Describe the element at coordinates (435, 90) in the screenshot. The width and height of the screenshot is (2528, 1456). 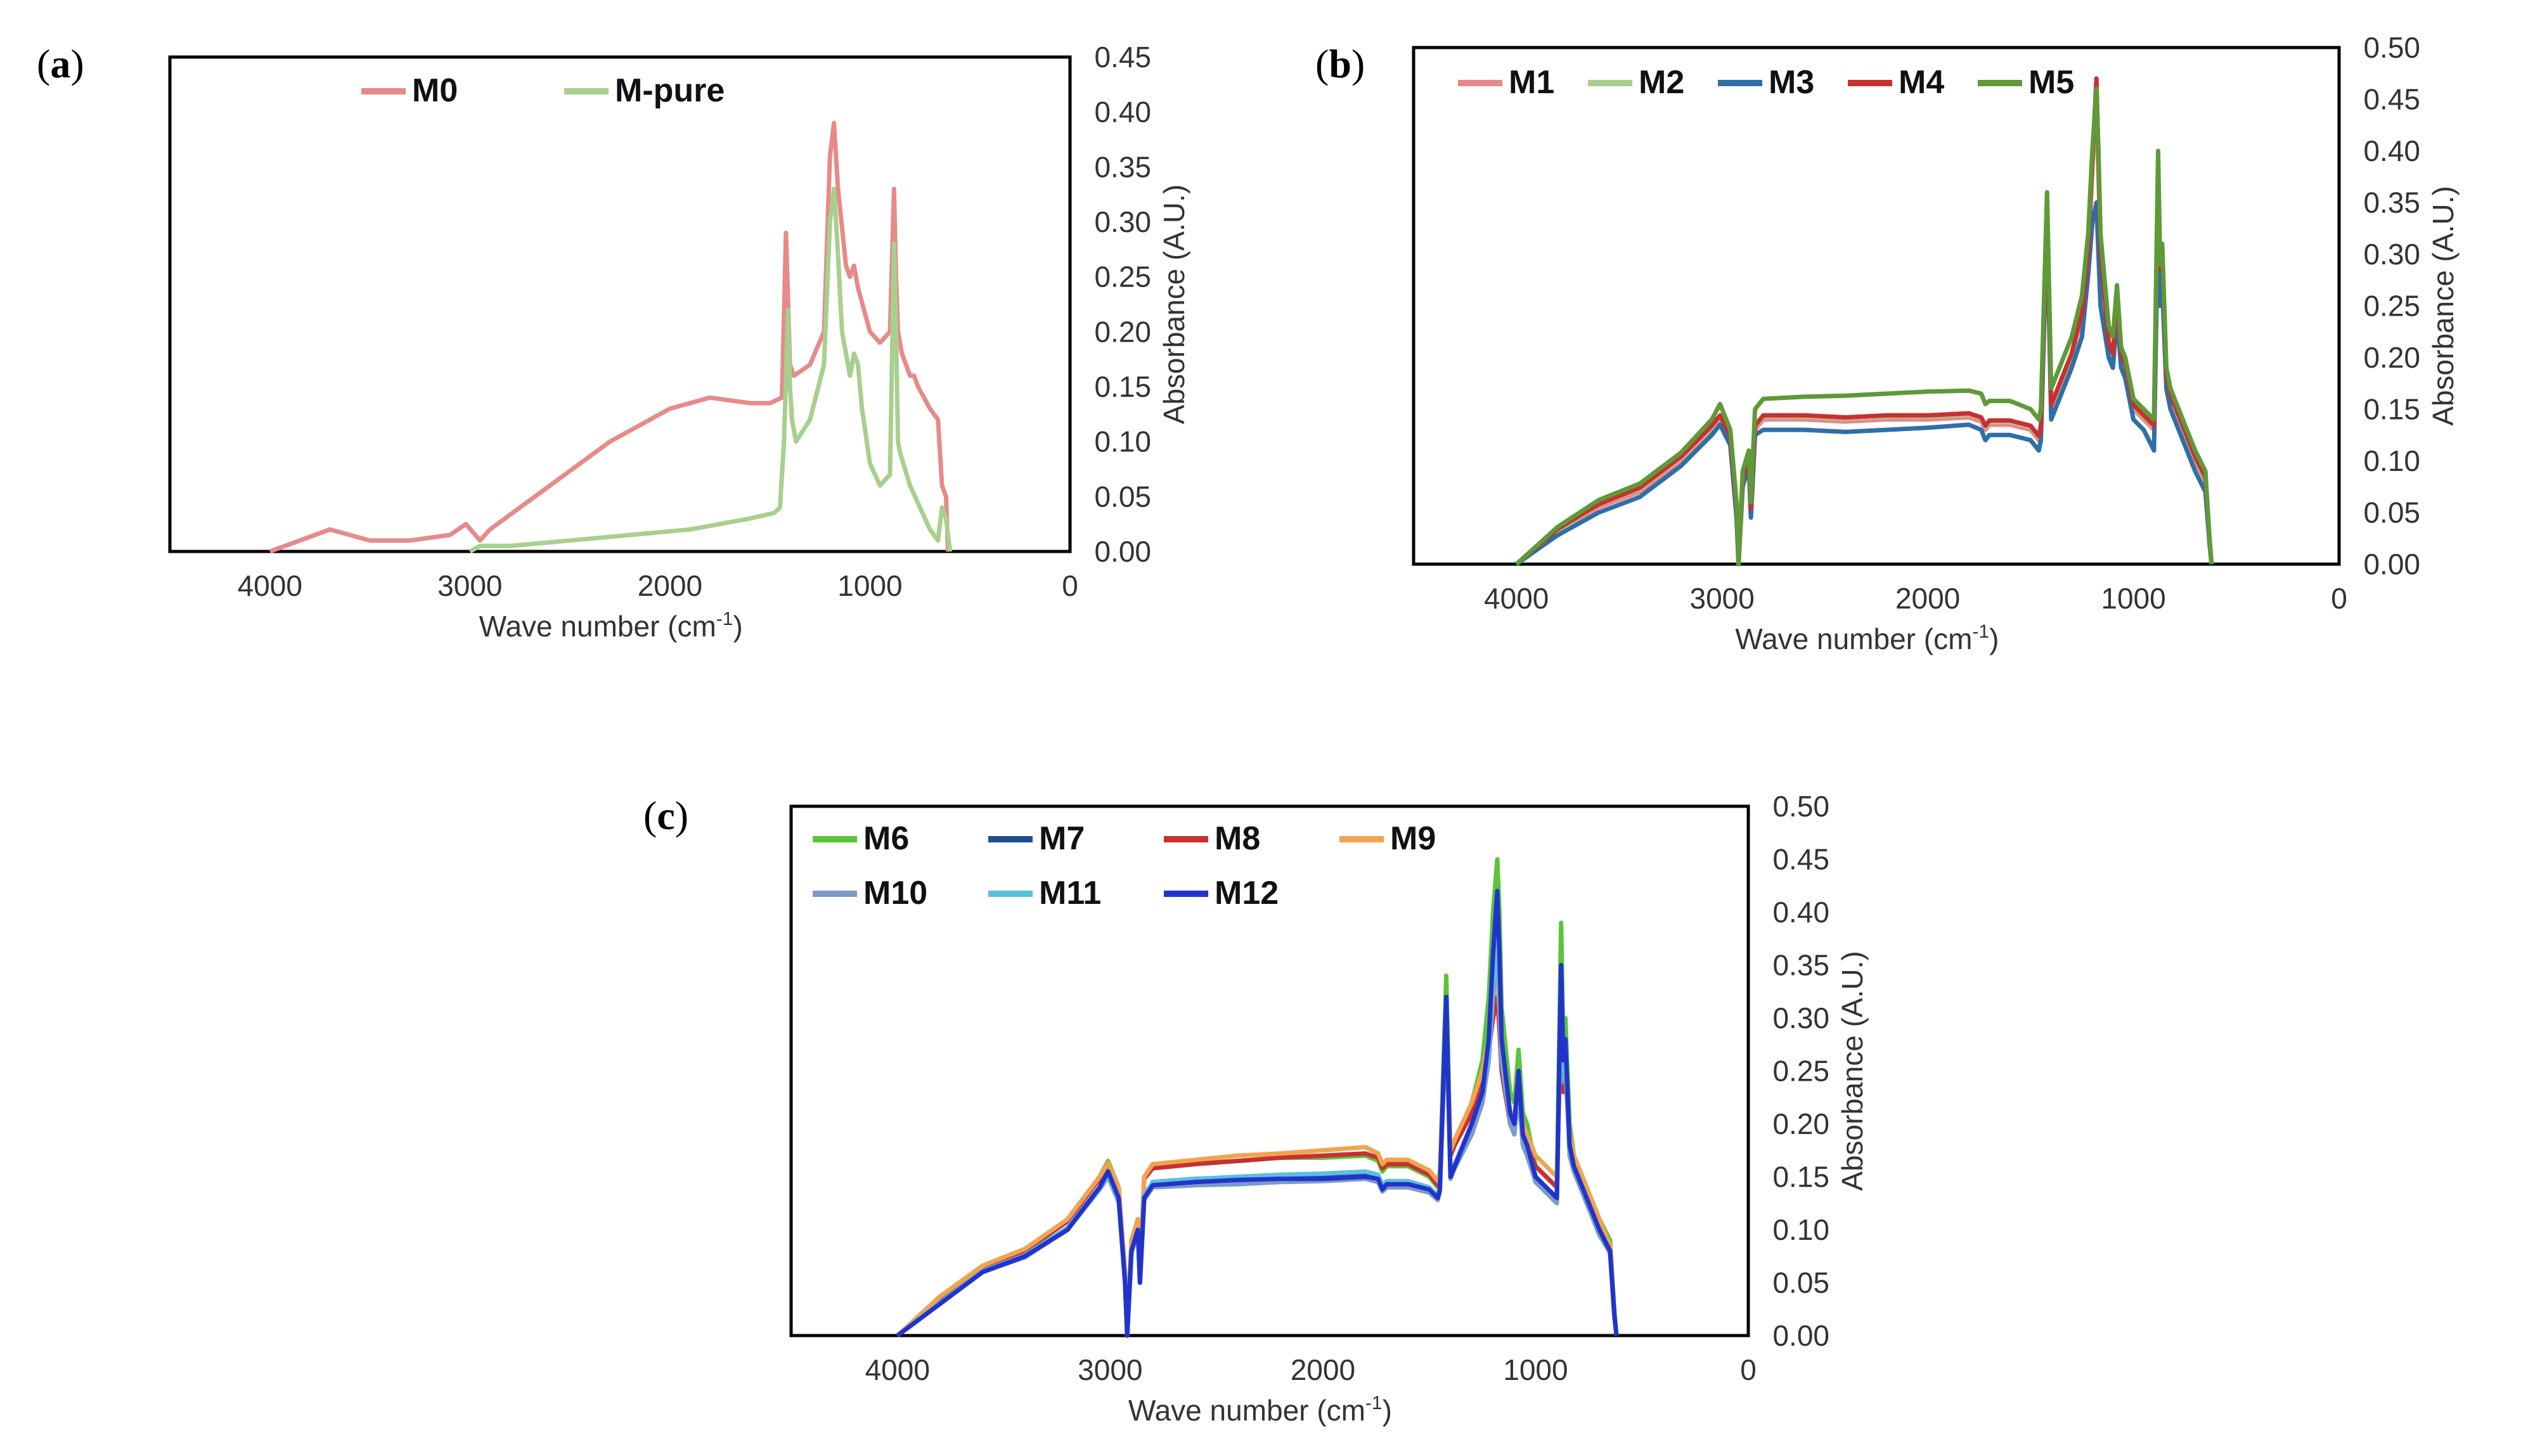
I see `legend-label-m0: M0` at that location.